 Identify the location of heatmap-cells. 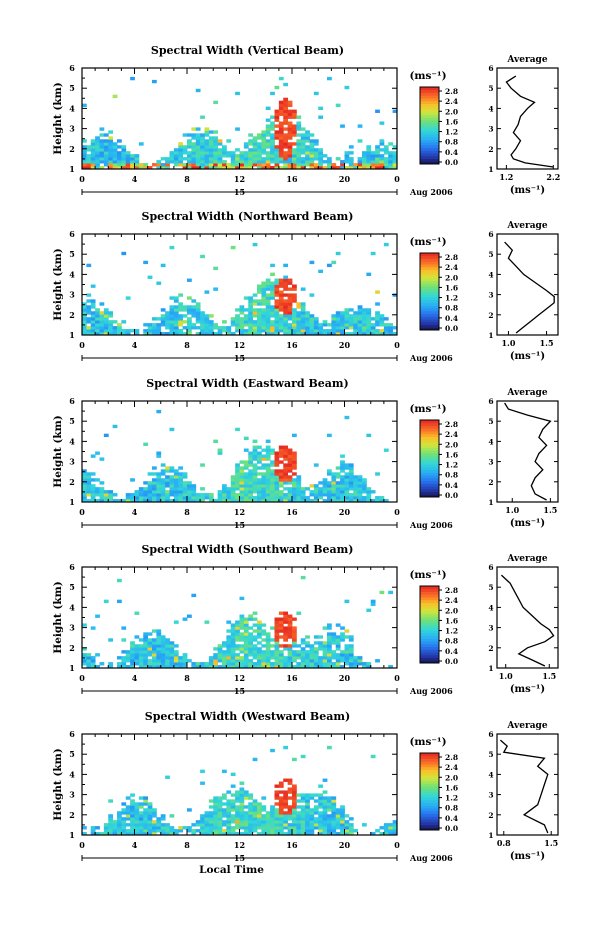
(240, 790).